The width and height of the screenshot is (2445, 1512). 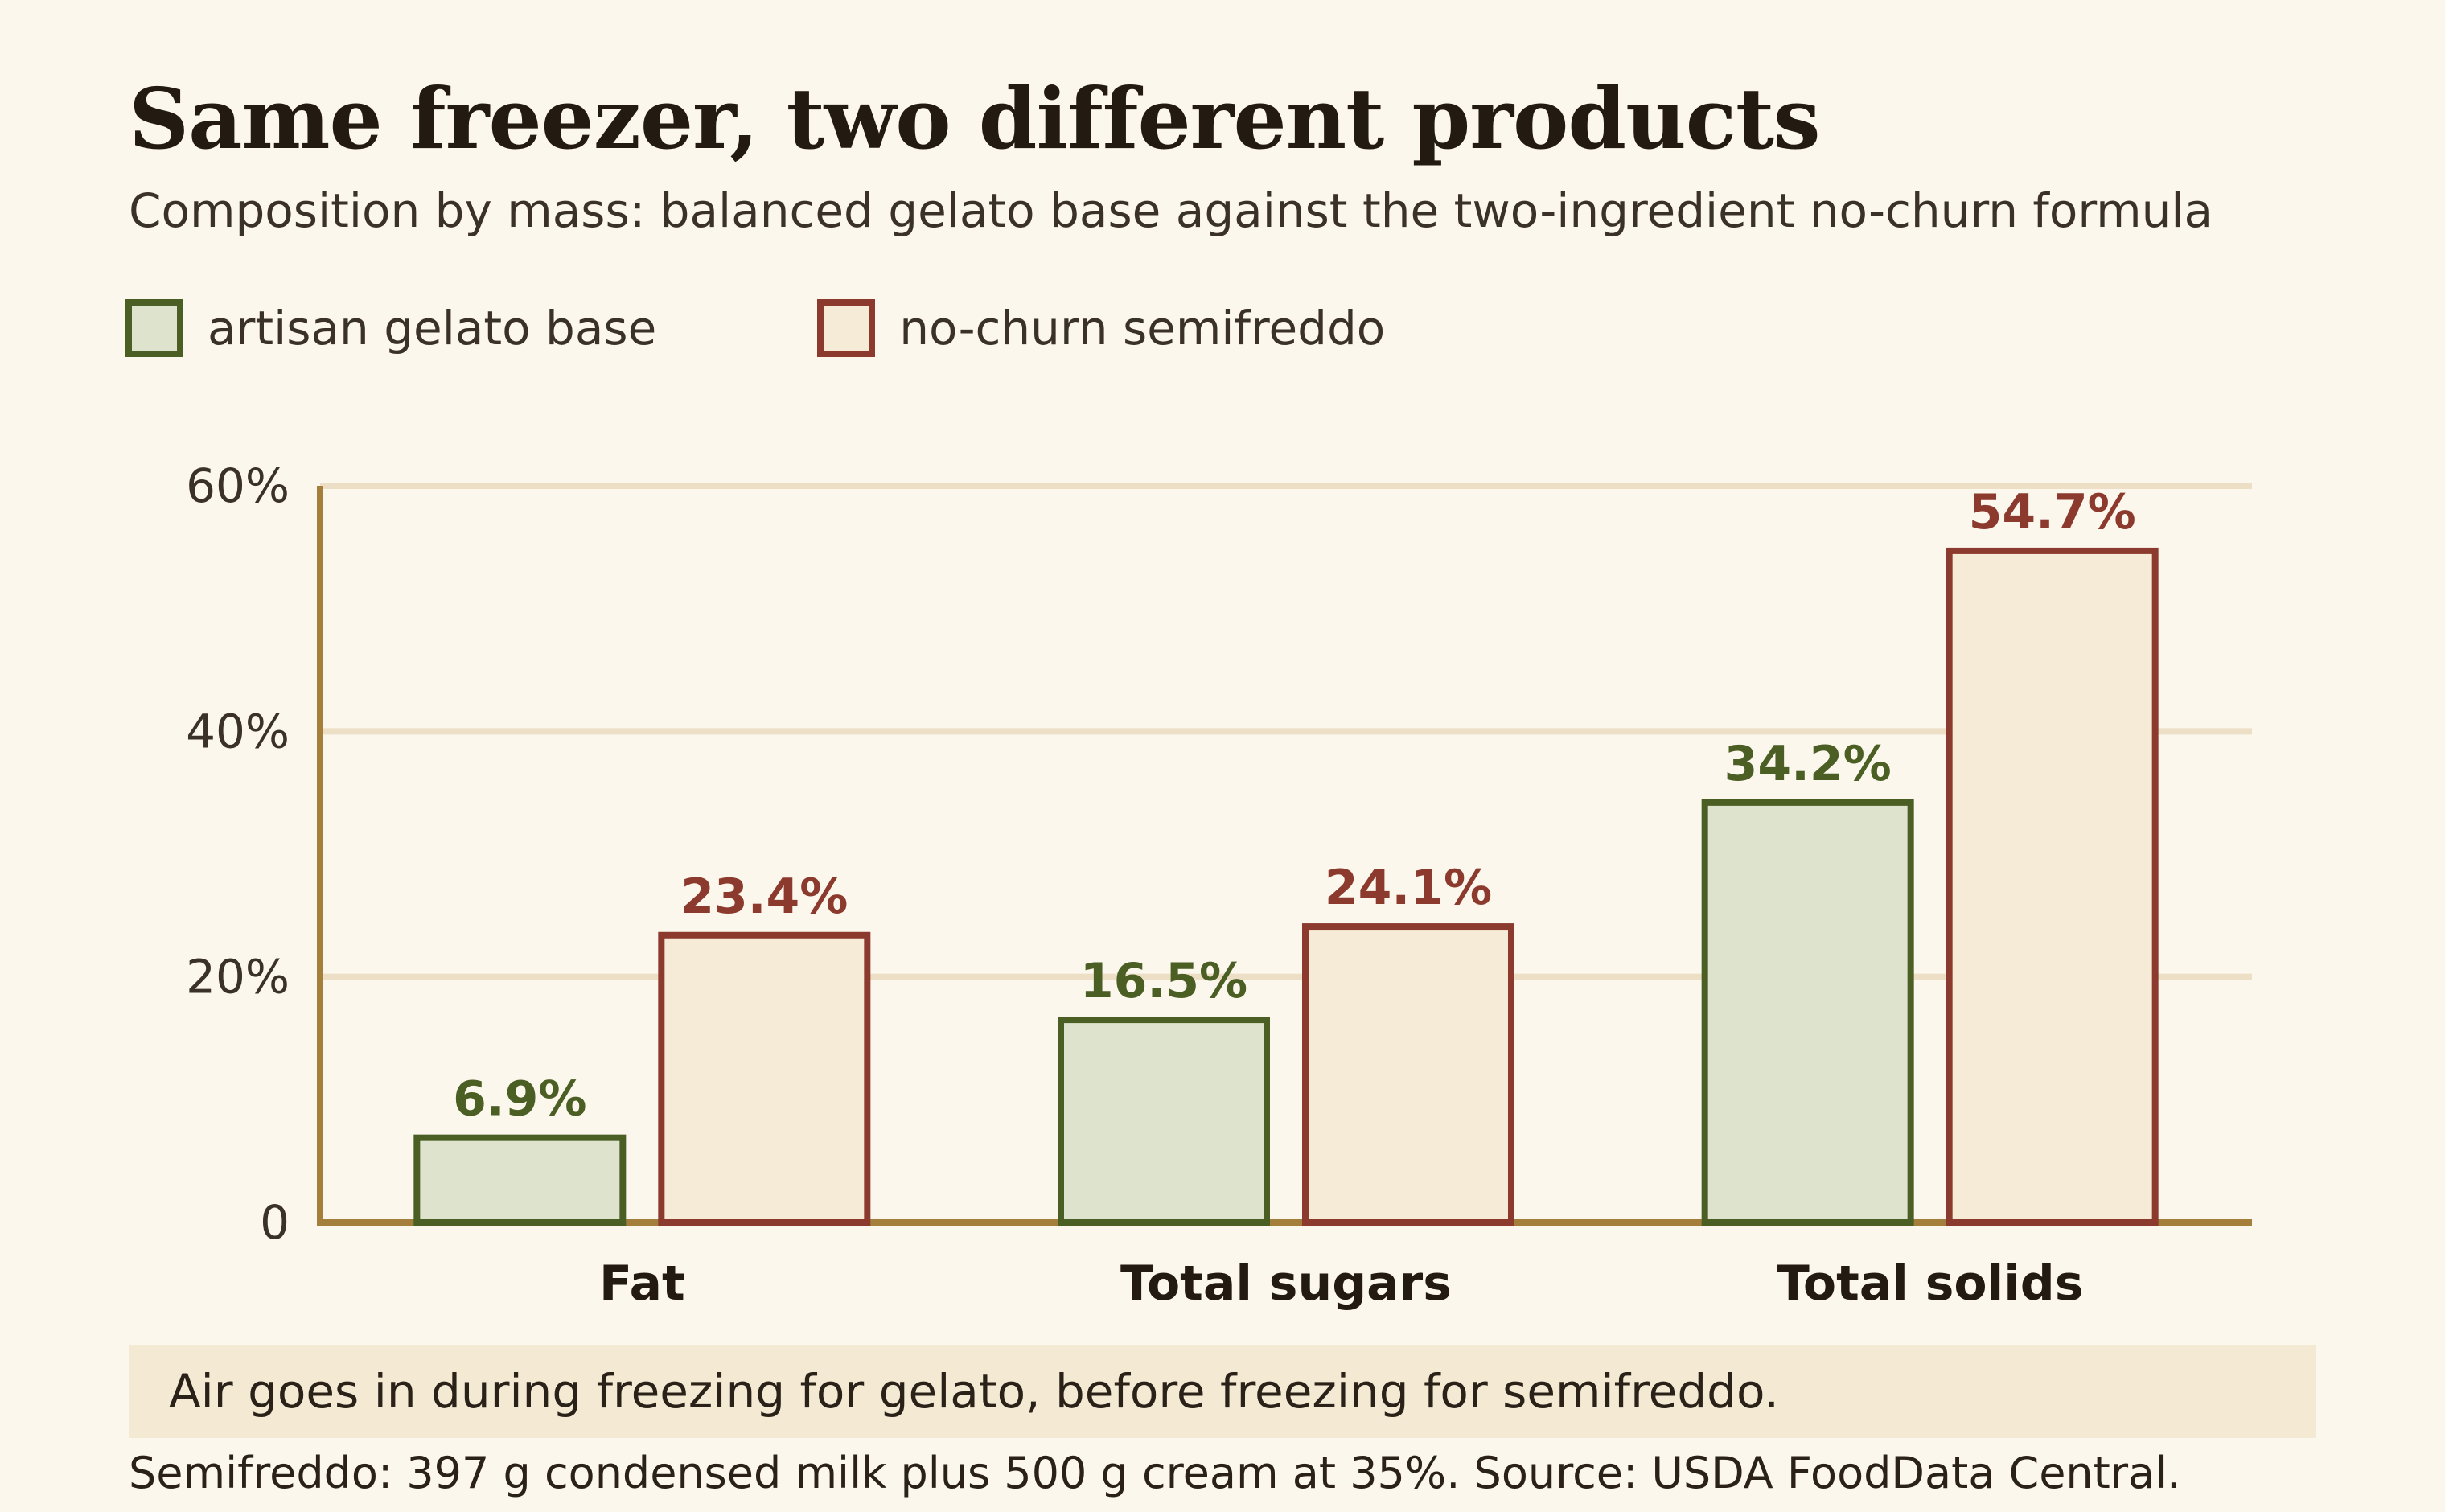 I want to click on data-label-total-solids-semifreddo: 54.7%, so click(x=2052, y=512).